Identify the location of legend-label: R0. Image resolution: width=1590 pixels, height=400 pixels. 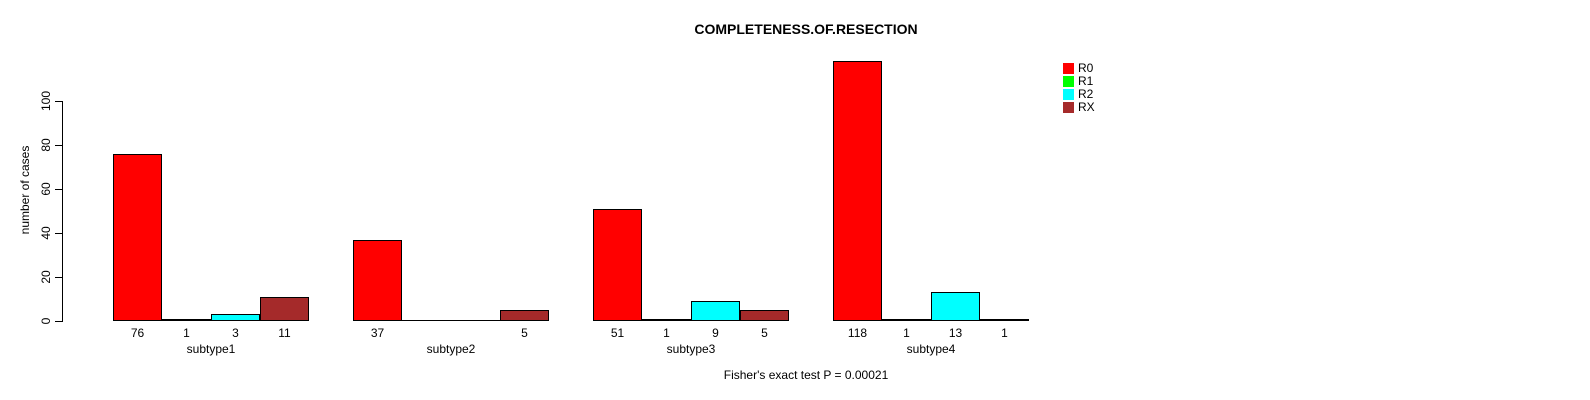
(1086, 68).